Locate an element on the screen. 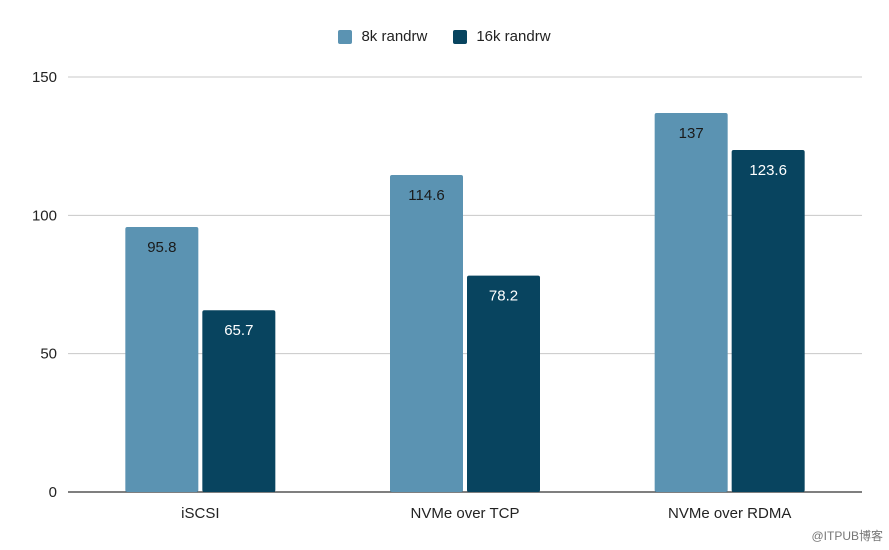 The image size is (889, 550). data-label-16k-1: 78.2 is located at coordinates (503, 296).